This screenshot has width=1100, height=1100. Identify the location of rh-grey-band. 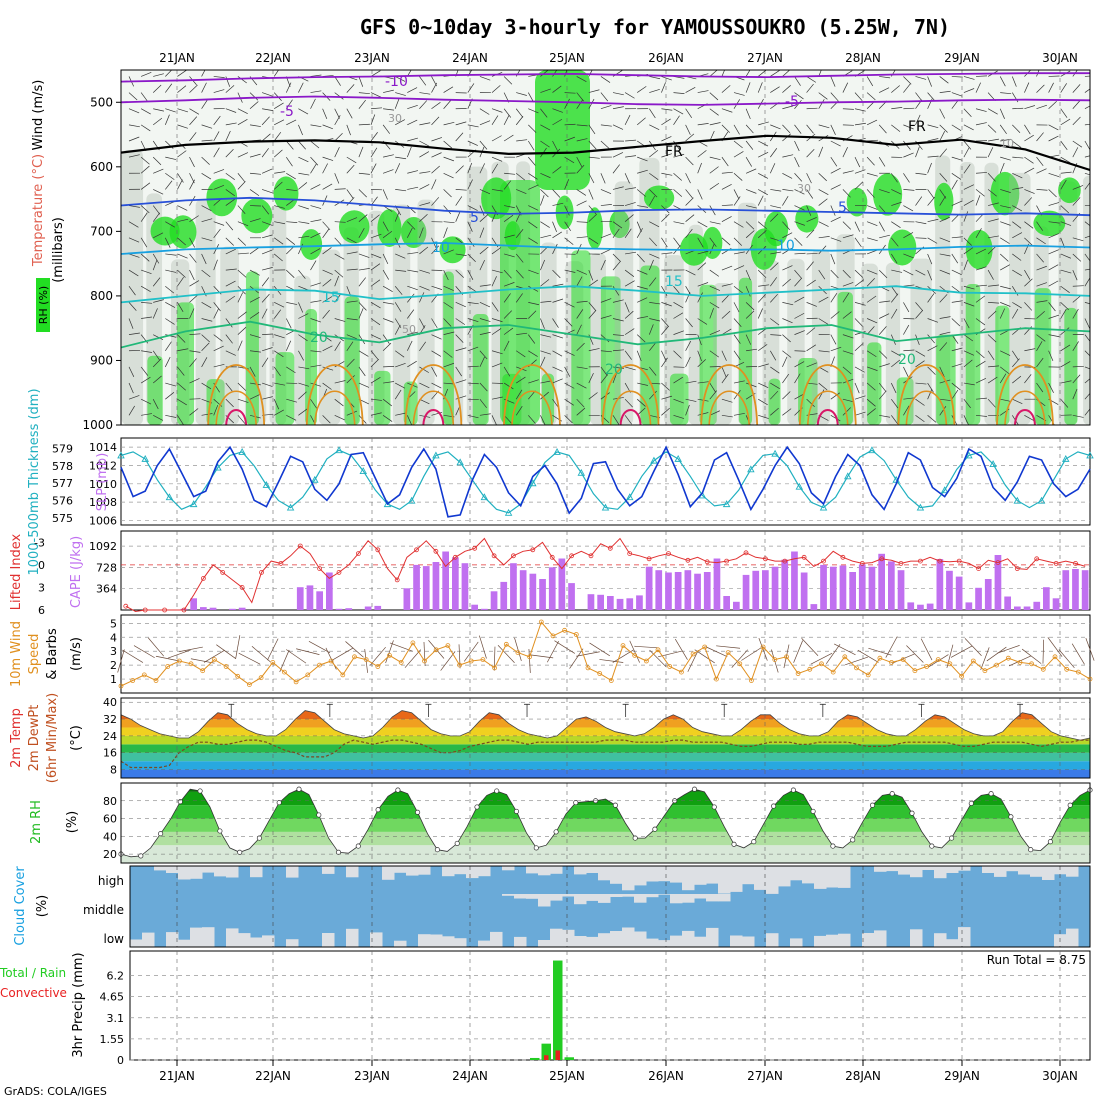
(695, 324).